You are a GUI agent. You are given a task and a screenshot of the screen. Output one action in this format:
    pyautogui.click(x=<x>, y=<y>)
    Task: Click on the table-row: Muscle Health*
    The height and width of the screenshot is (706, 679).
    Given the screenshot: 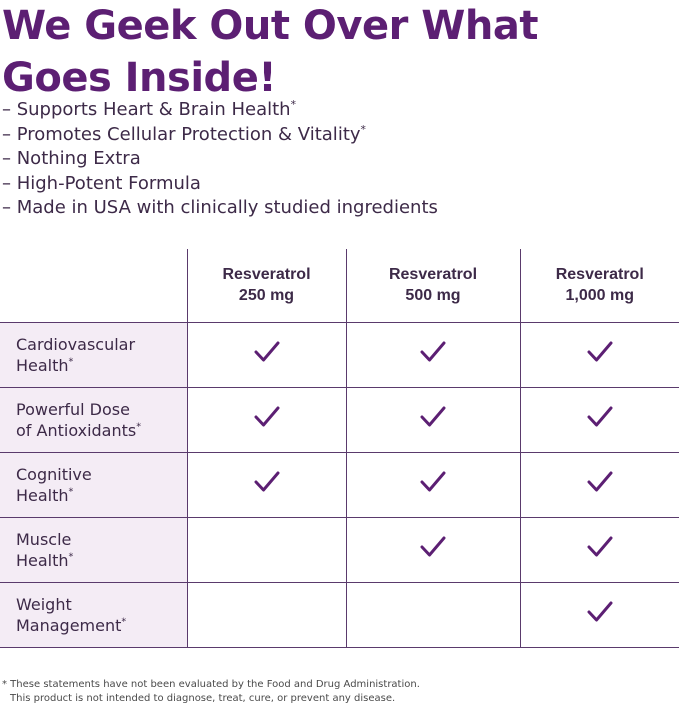 What is the action you would take?
    pyautogui.click(x=339, y=549)
    